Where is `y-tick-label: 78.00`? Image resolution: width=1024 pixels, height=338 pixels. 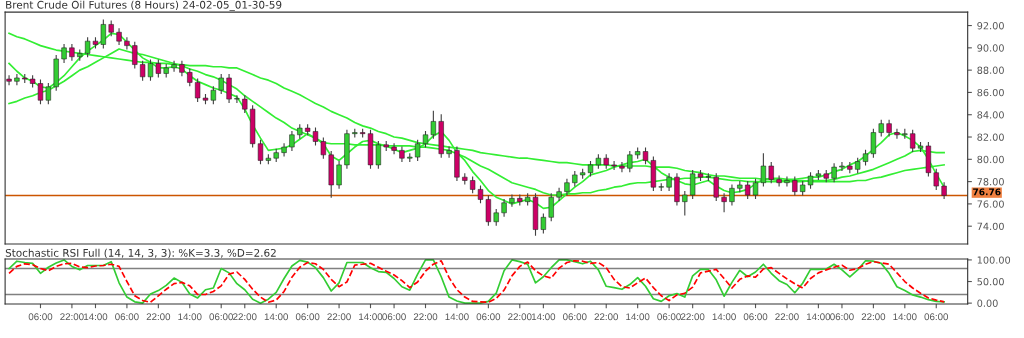 y-tick-label: 78.00 is located at coordinates (990, 182).